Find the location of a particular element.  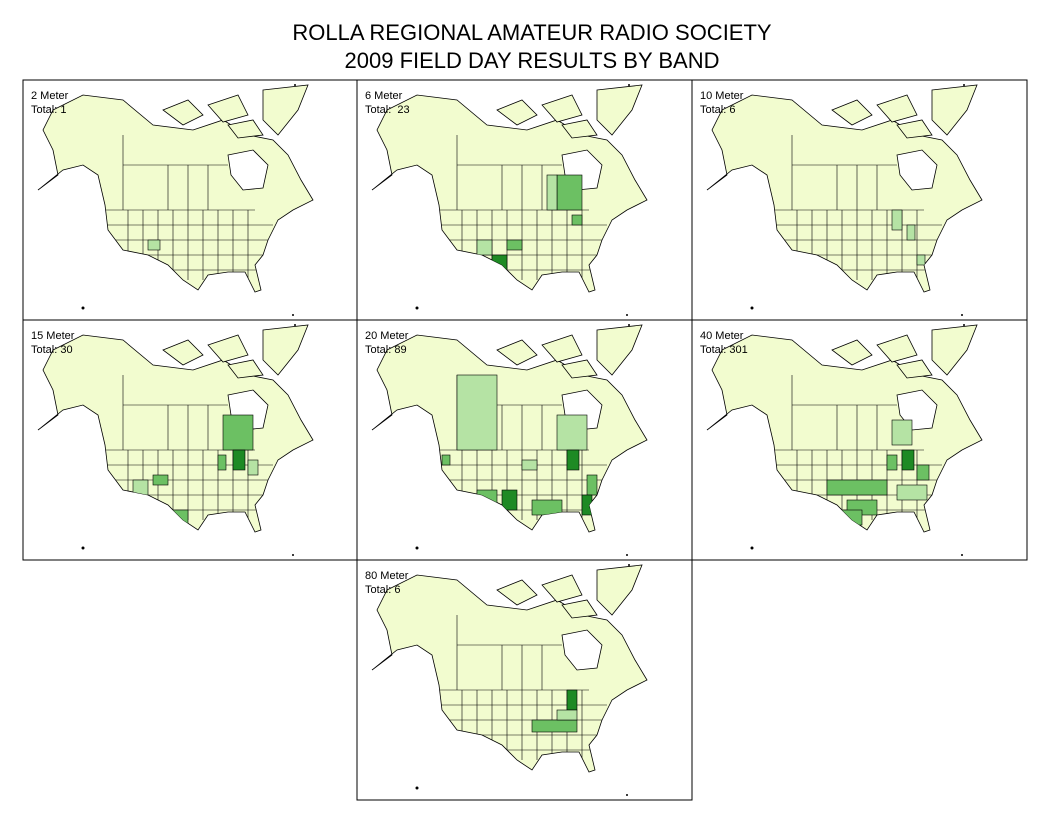

band-label: 10 Meter is located at coordinates (722, 96).